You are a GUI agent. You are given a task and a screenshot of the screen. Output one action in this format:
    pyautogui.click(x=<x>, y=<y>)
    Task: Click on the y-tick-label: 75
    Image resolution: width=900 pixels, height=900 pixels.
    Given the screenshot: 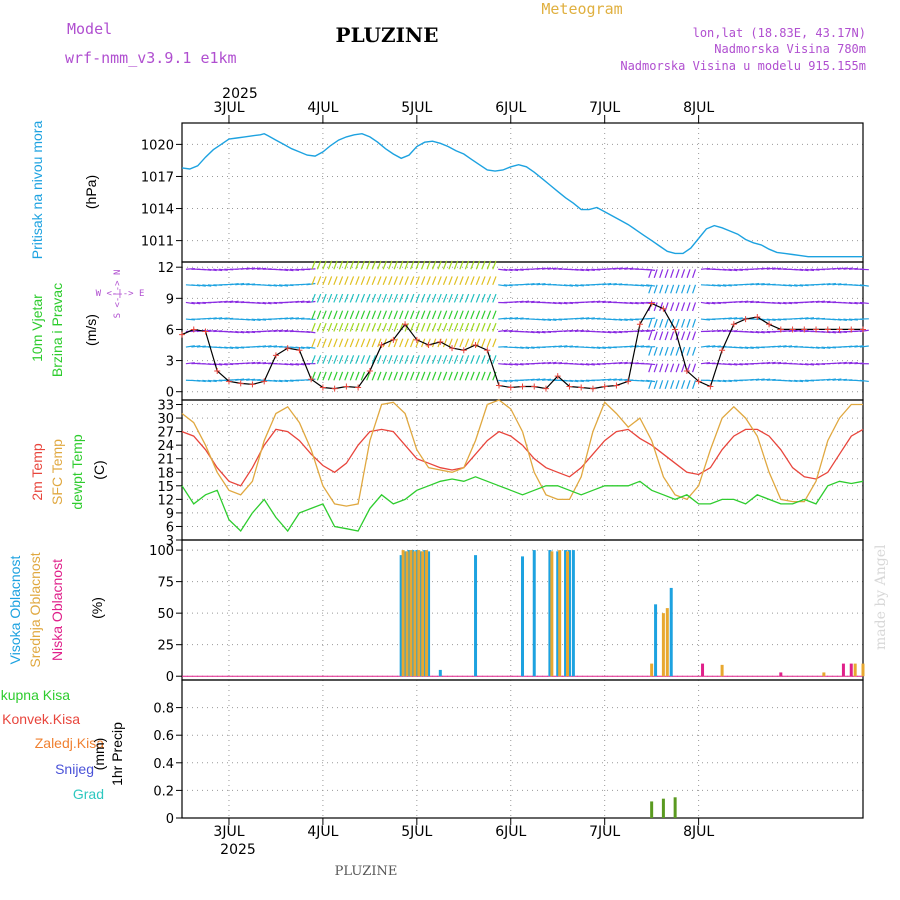 What is the action you would take?
    pyautogui.click(x=165, y=583)
    